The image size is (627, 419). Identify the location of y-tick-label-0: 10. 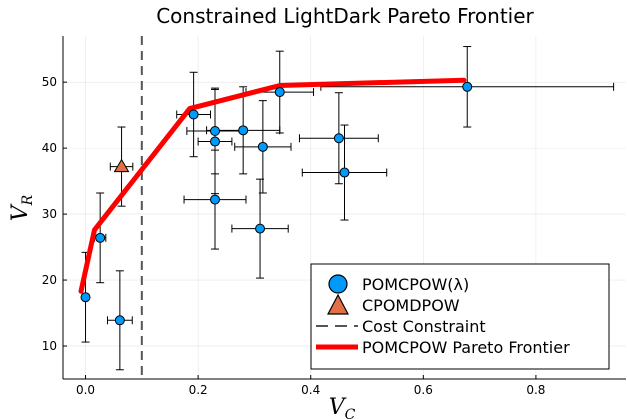
(49, 346).